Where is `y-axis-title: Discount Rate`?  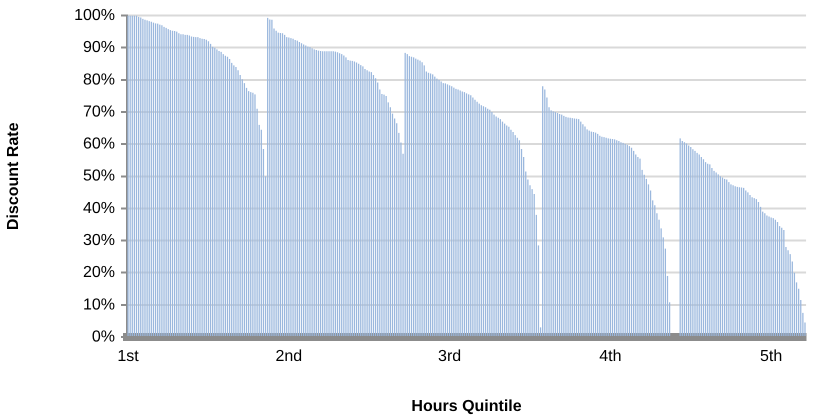
y-axis-title: Discount Rate is located at coordinates (13, 176).